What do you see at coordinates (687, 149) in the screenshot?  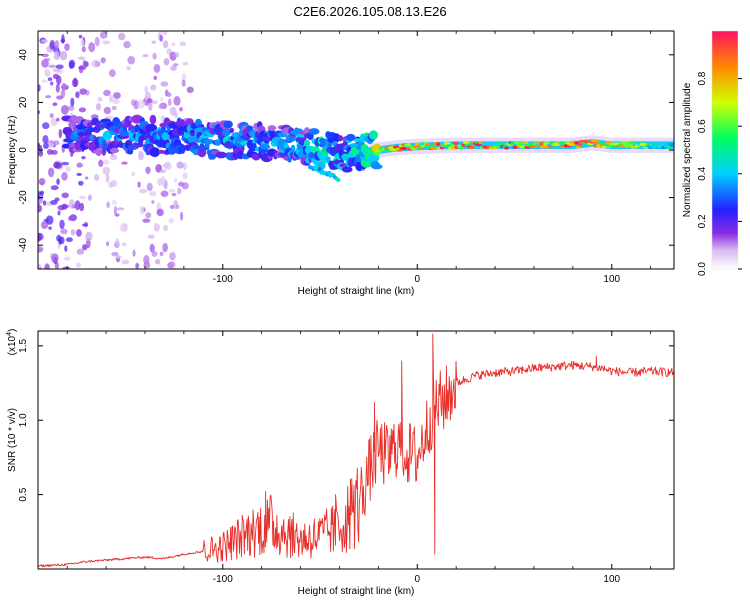 I see `colorbar-label: Normalized spectral amplitude` at bounding box center [687, 149].